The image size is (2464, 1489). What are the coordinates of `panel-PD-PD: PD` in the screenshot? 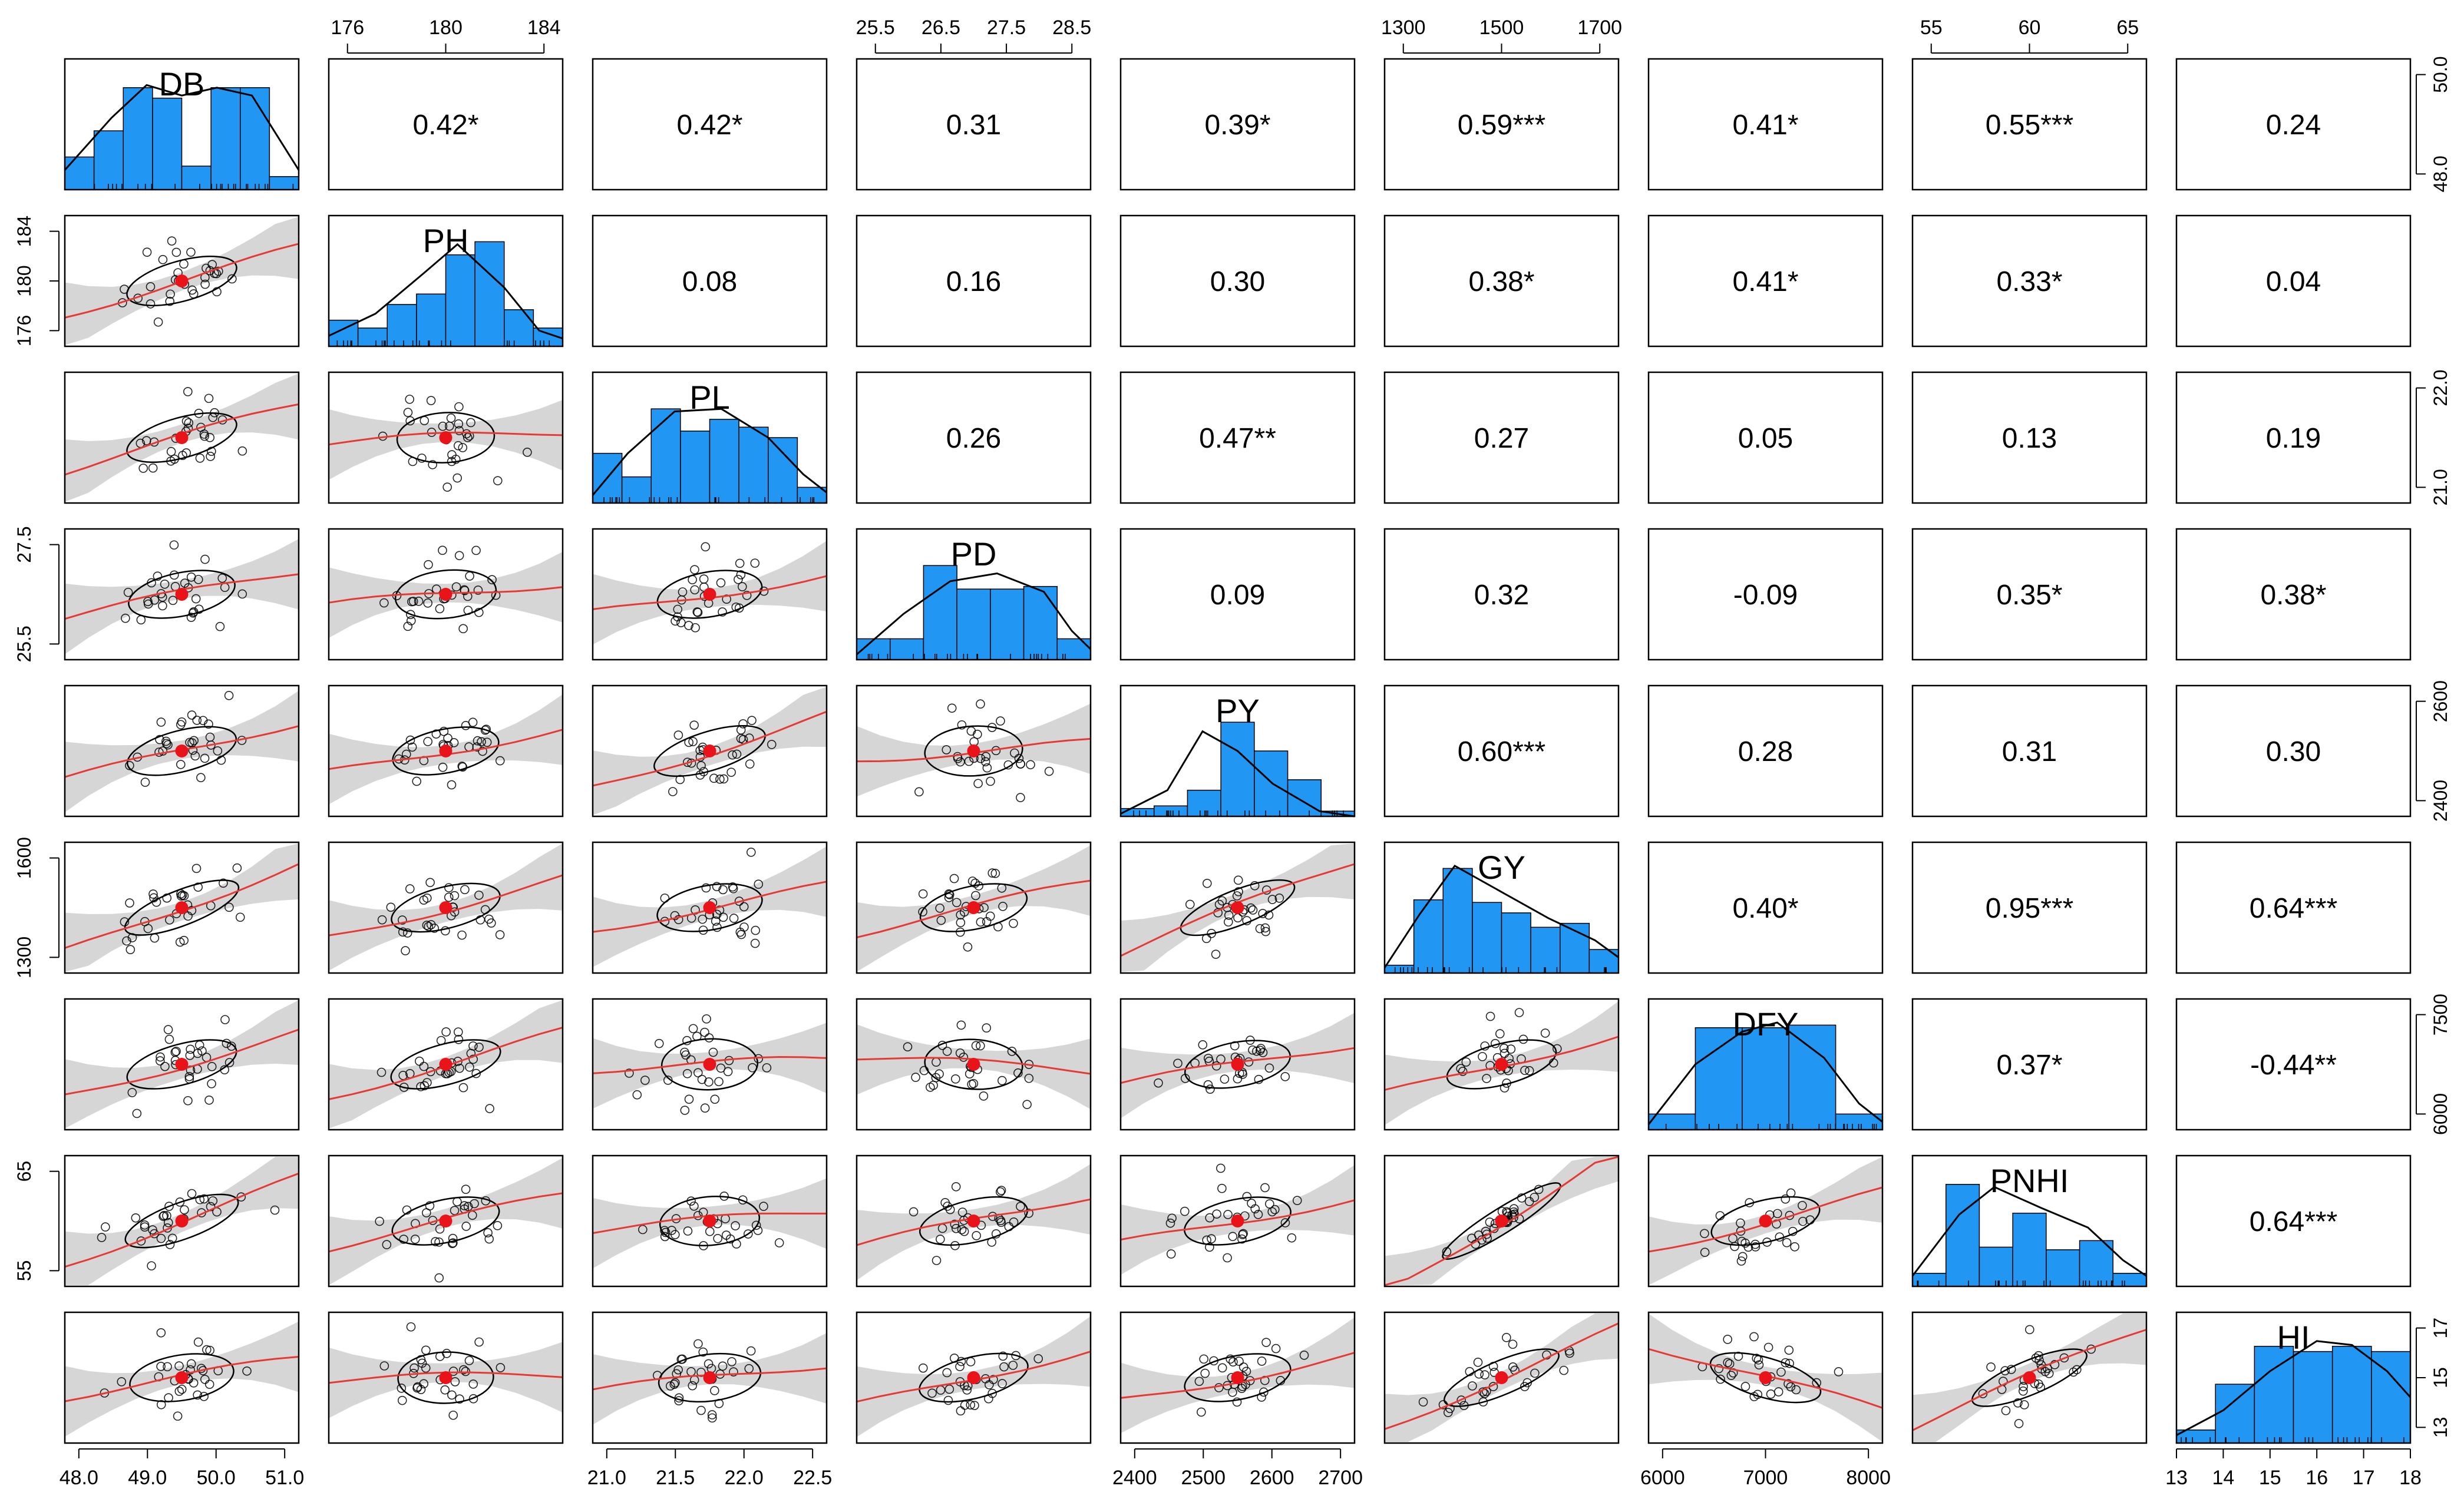 It's located at (974, 594).